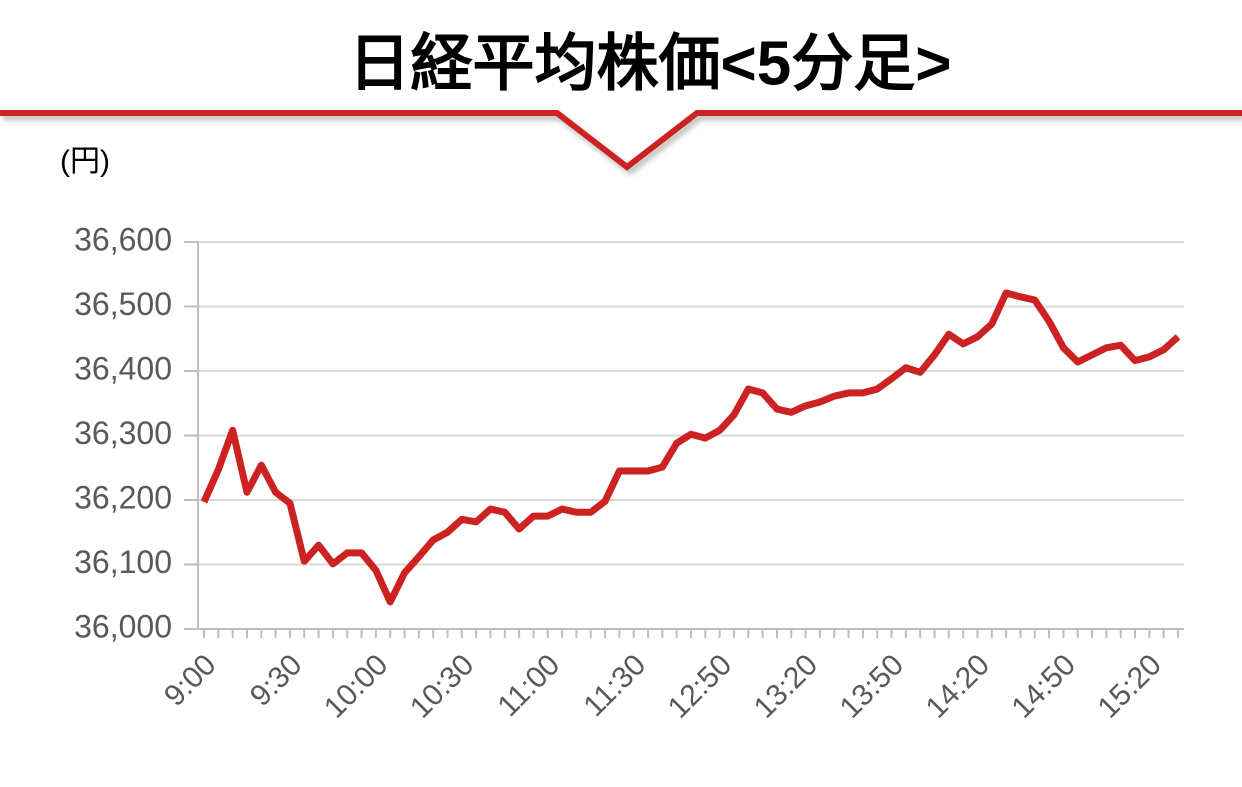 This screenshot has width=1242, height=787. Describe the element at coordinates (123, 562) in the screenshot. I see `y-tick-label: 36,100` at that location.